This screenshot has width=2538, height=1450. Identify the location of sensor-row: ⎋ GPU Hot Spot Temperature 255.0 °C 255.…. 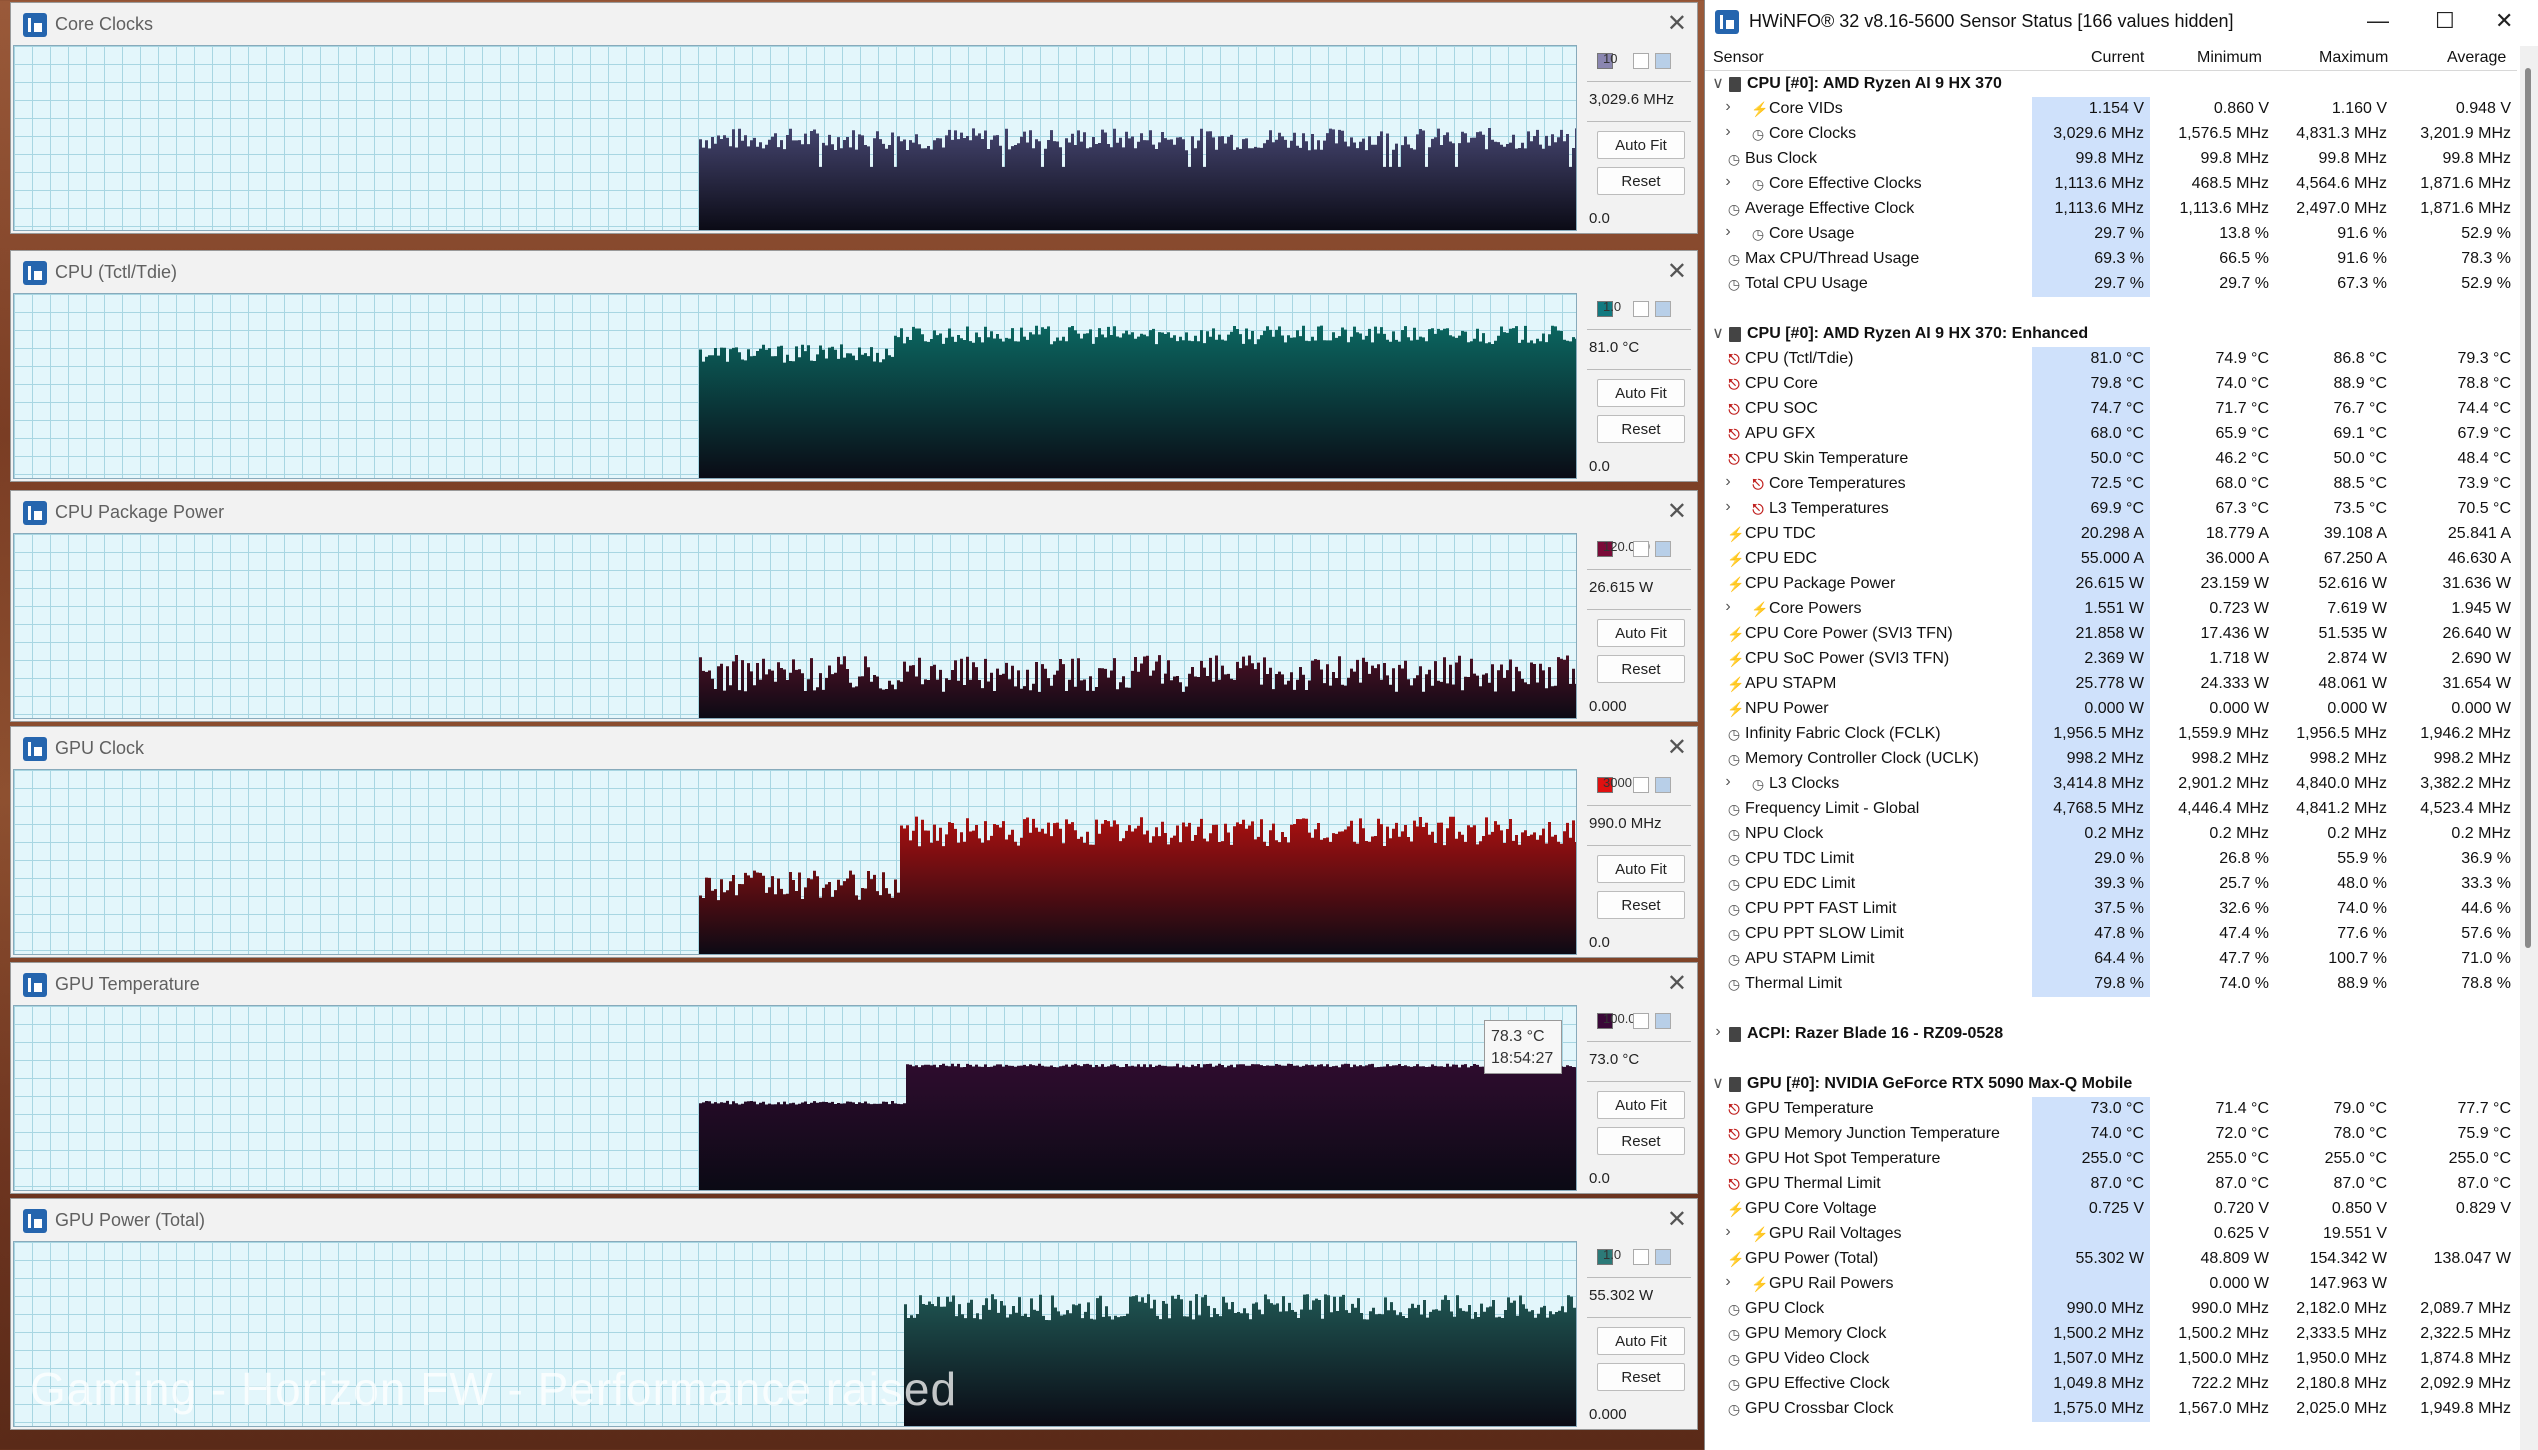
(2111, 1159).